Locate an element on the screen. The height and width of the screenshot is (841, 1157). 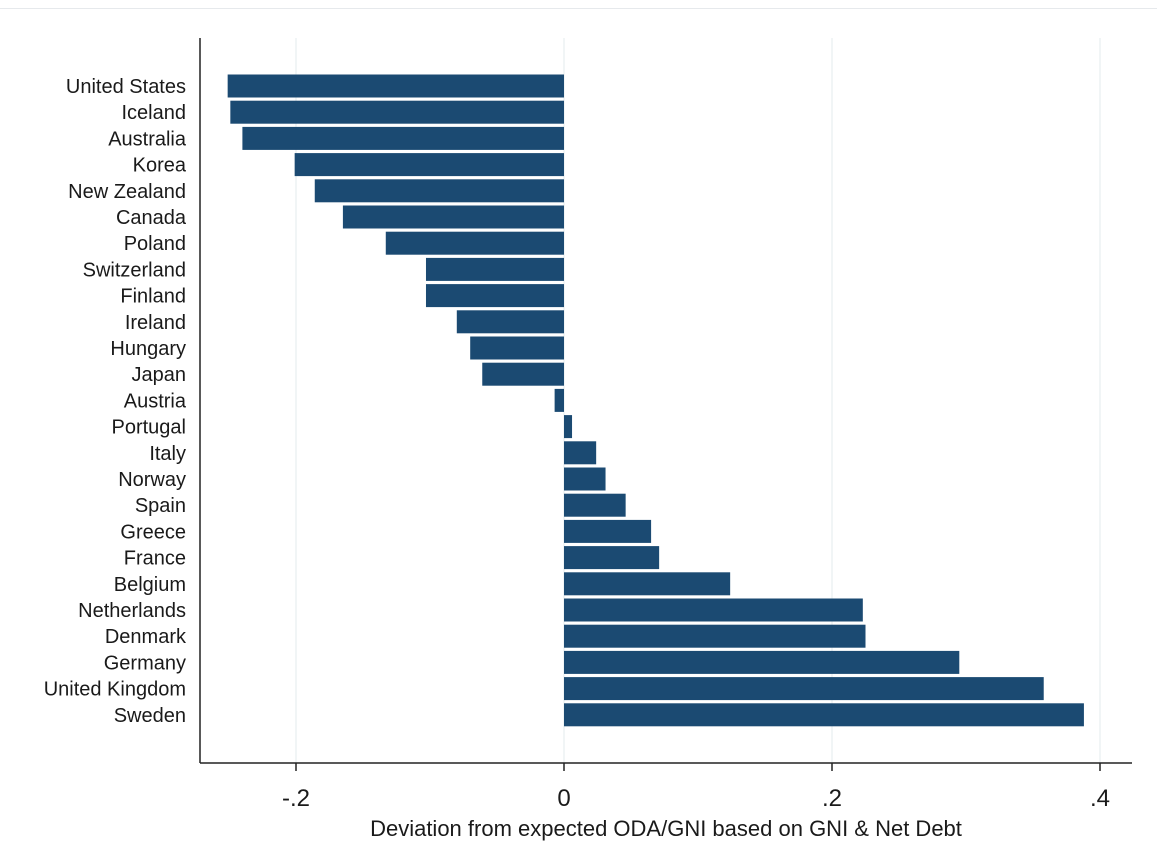
x-tick-label: 0 is located at coordinates (563, 798).